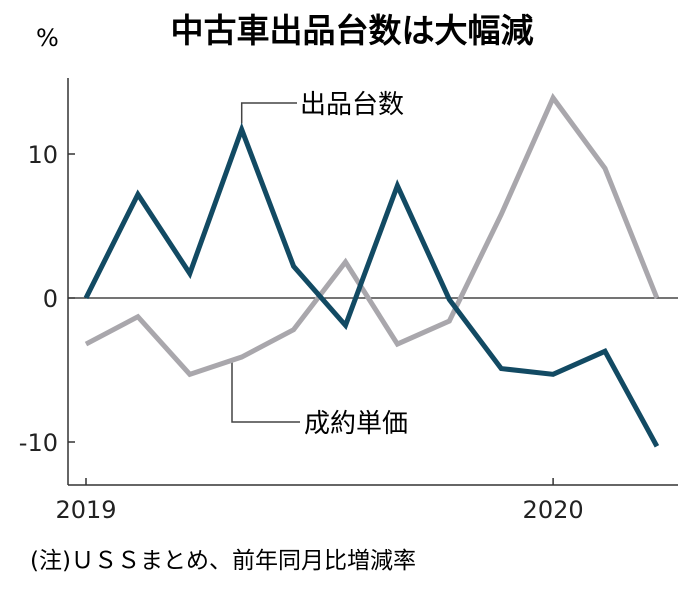 The height and width of the screenshot is (598, 696). Describe the element at coordinates (352, 30) in the screenshot. I see `chart-title: 中古車出品台数は大幅減` at that location.